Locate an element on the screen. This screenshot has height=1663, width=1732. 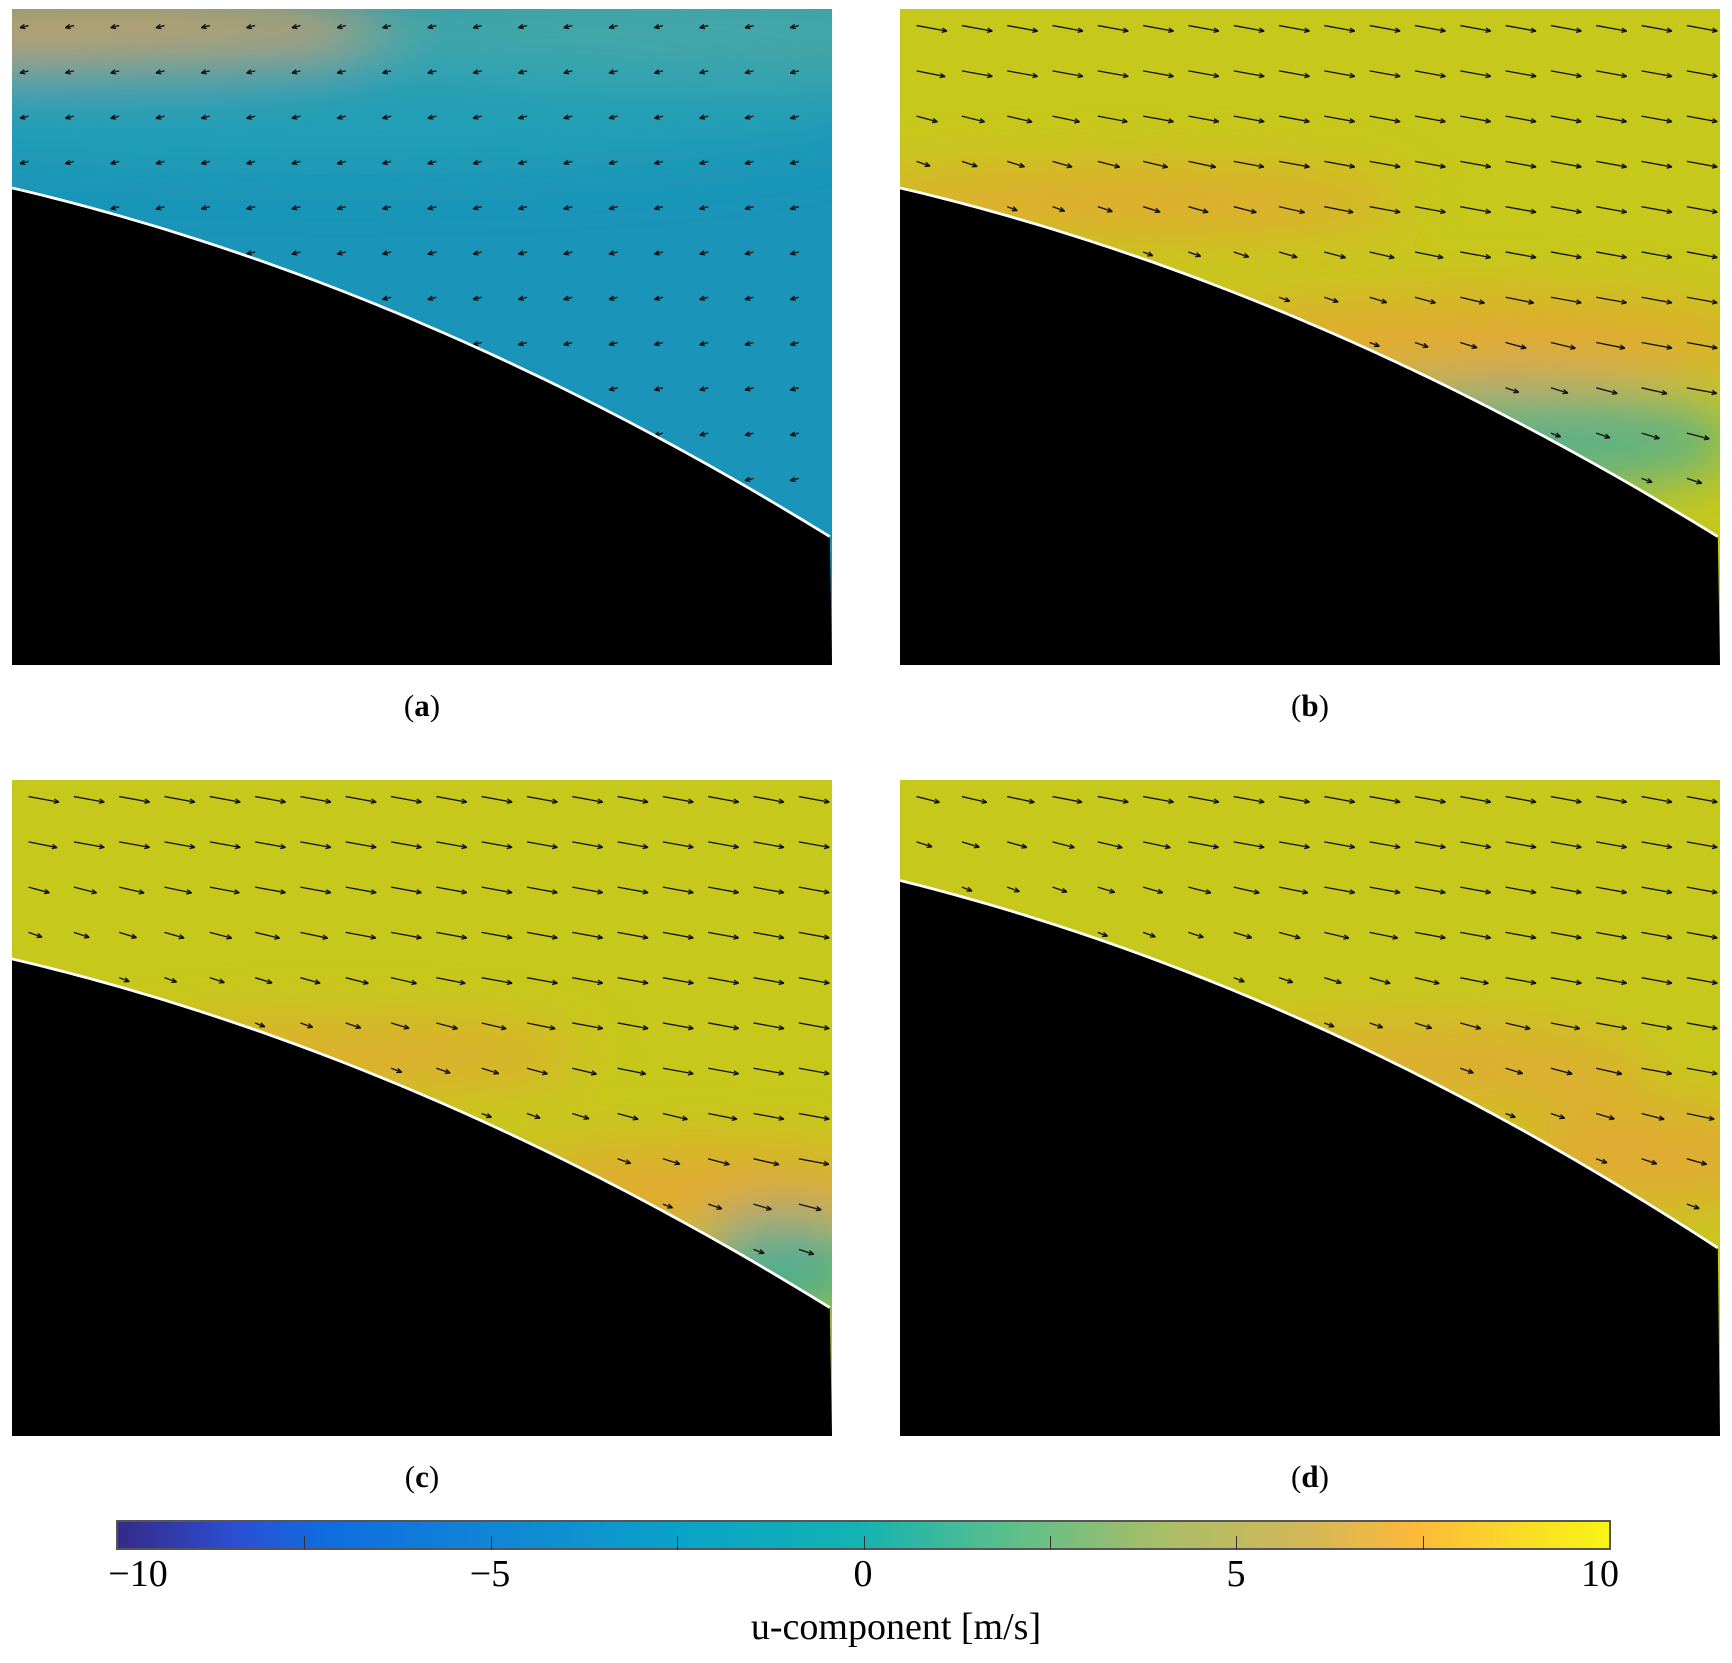
colorbar-tick-label: −5 is located at coordinates (490, 1574).